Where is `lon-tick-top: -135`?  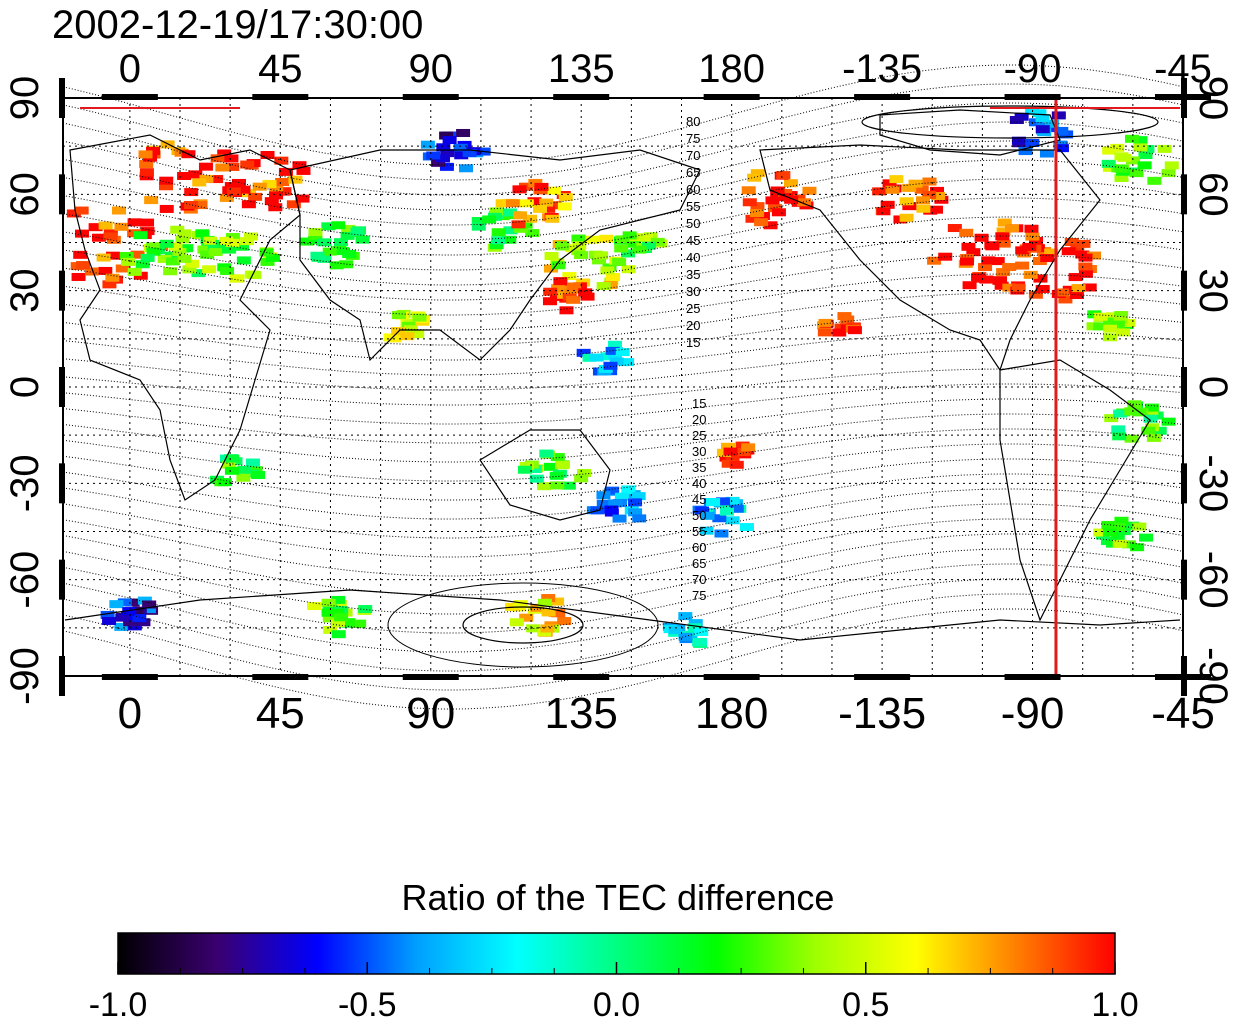
lon-tick-top: -135 is located at coordinates (882, 69).